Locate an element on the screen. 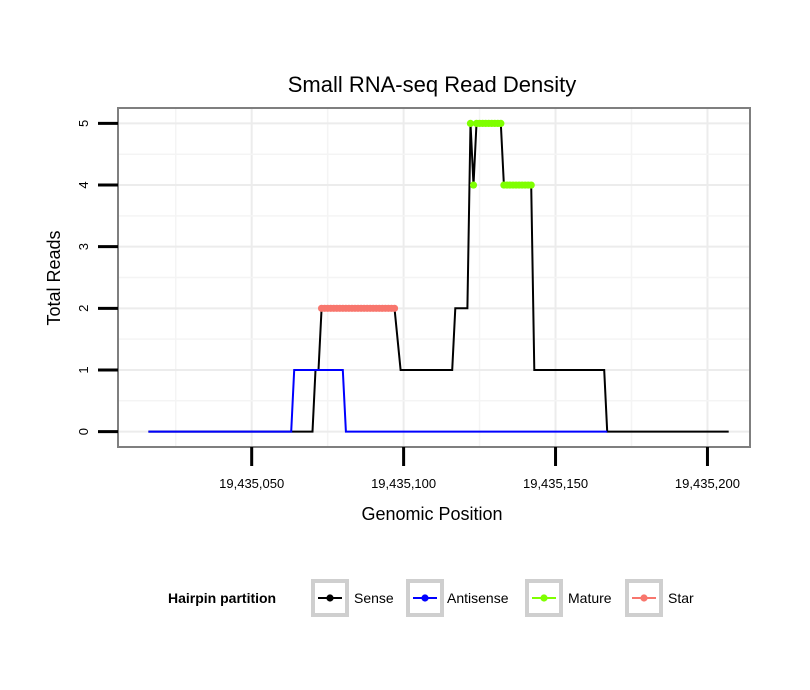 The height and width of the screenshot is (690, 810). legend-label-antisense: Antisense is located at coordinates (478, 598).